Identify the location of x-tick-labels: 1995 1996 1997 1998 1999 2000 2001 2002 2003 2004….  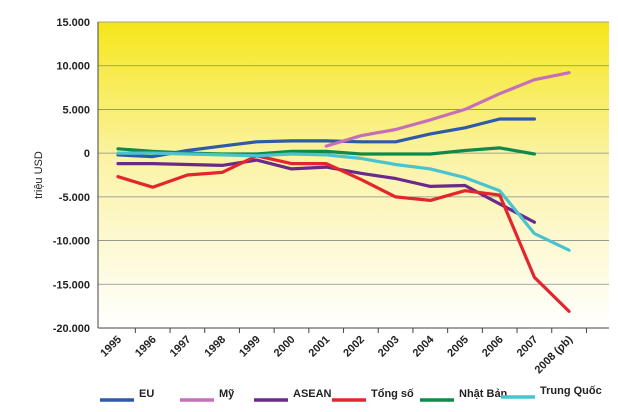
(336, 354).